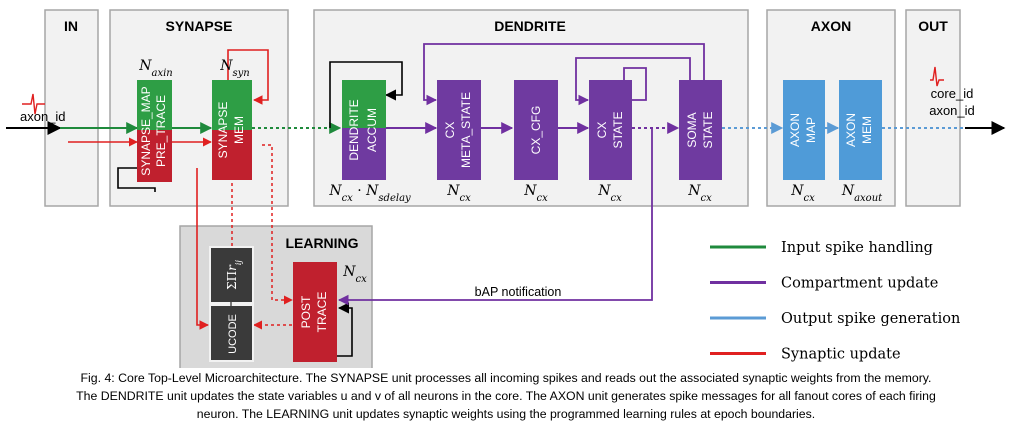 The image size is (1012, 441). What do you see at coordinates (802, 193) in the screenshot?
I see `size-n-cx-axon: Ncx` at bounding box center [802, 193].